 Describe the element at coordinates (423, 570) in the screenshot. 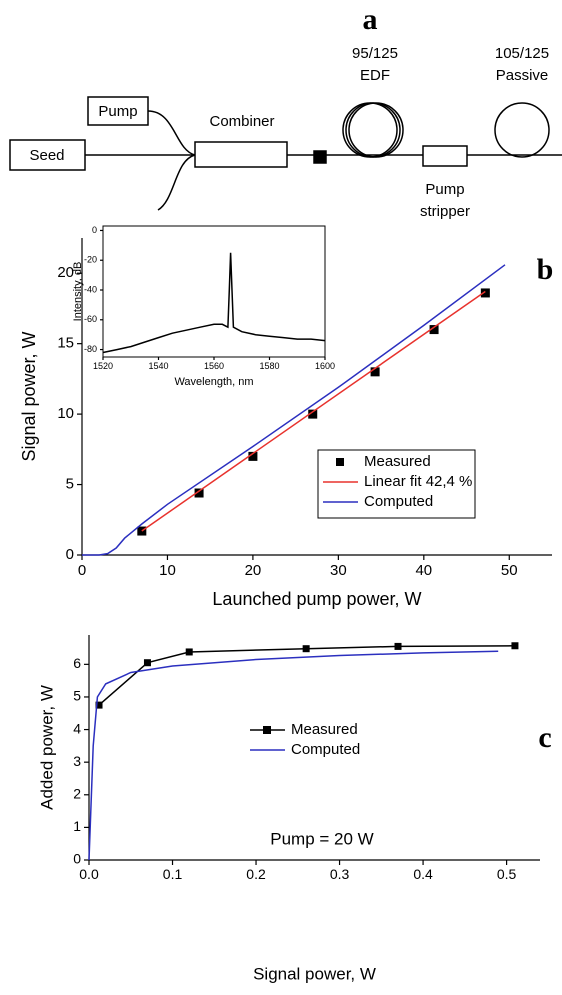

I see `x-tick-label: 40` at that location.